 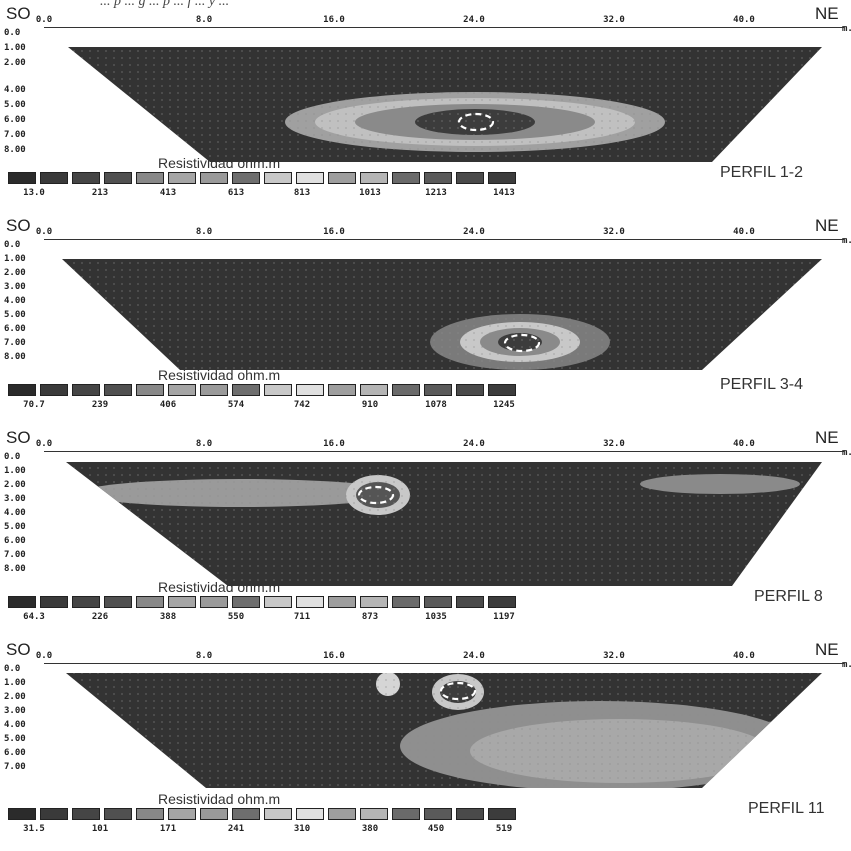 What do you see at coordinates (370, 617) in the screenshot?
I see `colorbar-value-label: 873` at bounding box center [370, 617].